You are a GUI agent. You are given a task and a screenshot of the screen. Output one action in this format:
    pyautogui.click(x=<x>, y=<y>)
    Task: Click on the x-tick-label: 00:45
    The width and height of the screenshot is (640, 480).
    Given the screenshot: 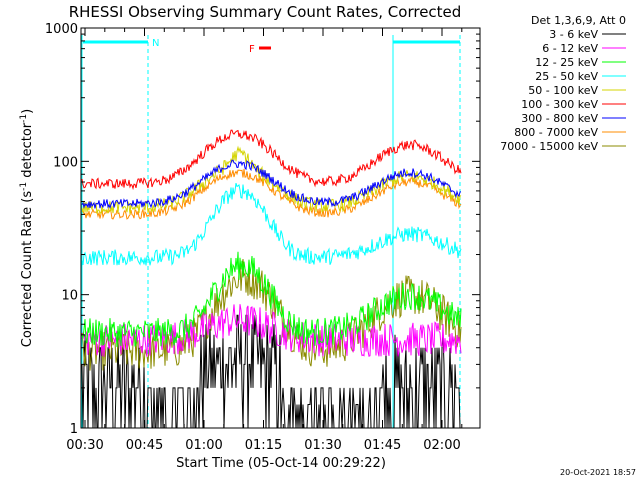 What is the action you would take?
    pyautogui.click(x=144, y=445)
    